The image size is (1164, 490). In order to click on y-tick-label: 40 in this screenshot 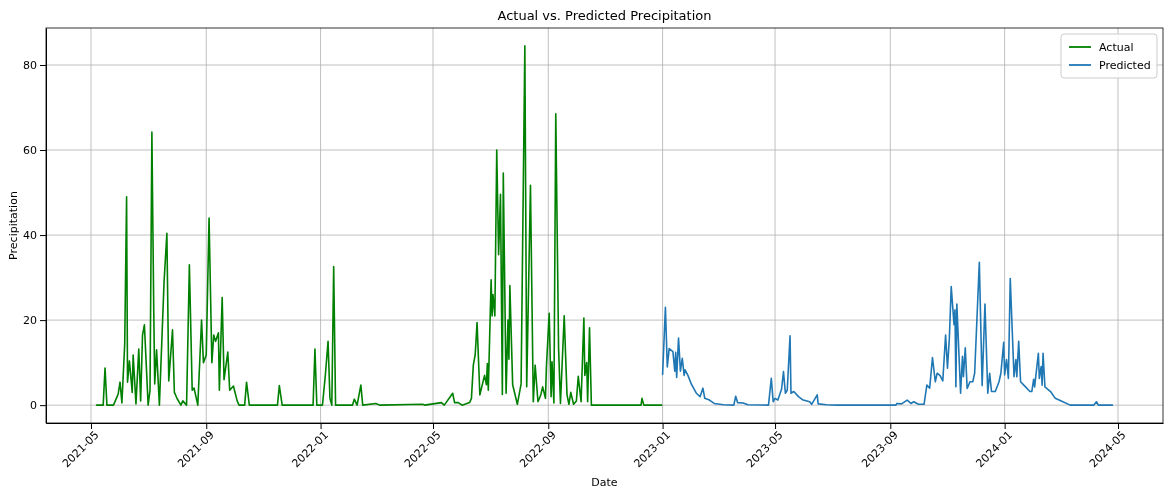, I will do `click(30, 236)`.